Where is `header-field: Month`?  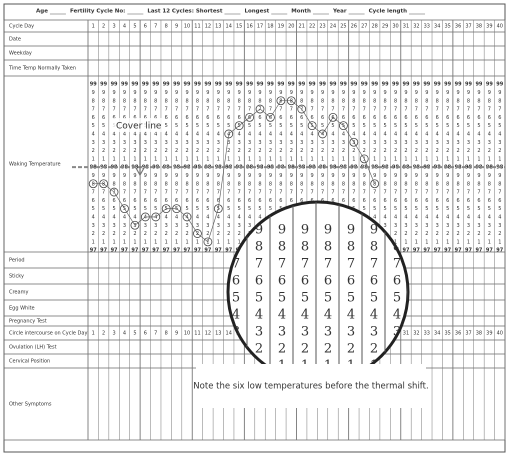
header-field: Month is located at coordinates (301, 12).